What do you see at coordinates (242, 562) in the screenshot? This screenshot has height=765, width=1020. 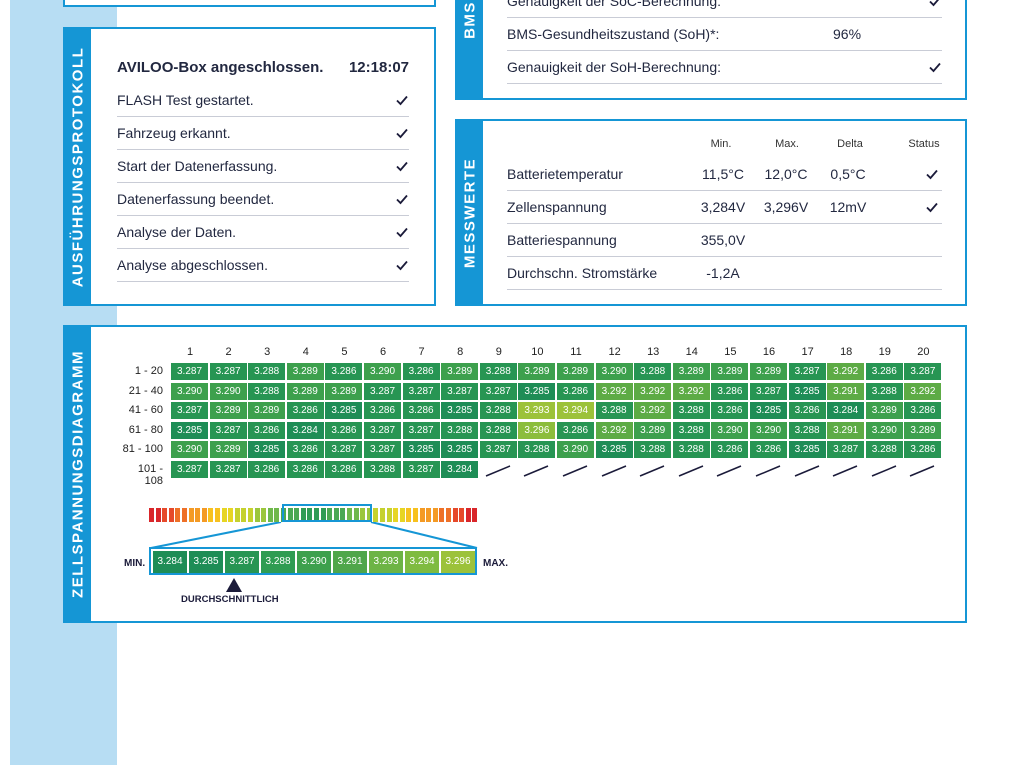 I see `scale-value: 3.287` at bounding box center [242, 562].